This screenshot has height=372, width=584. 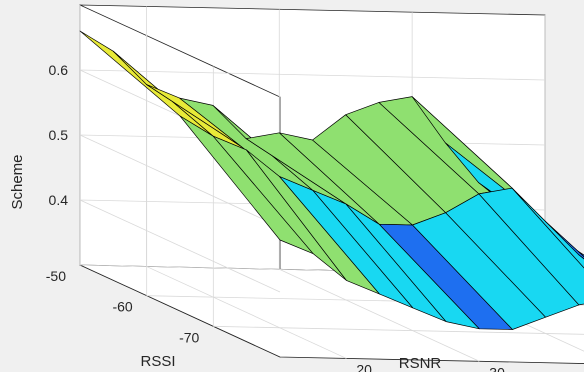 What do you see at coordinates (59, 135) in the screenshot?
I see `z-tick-label: 0.5` at bounding box center [59, 135].